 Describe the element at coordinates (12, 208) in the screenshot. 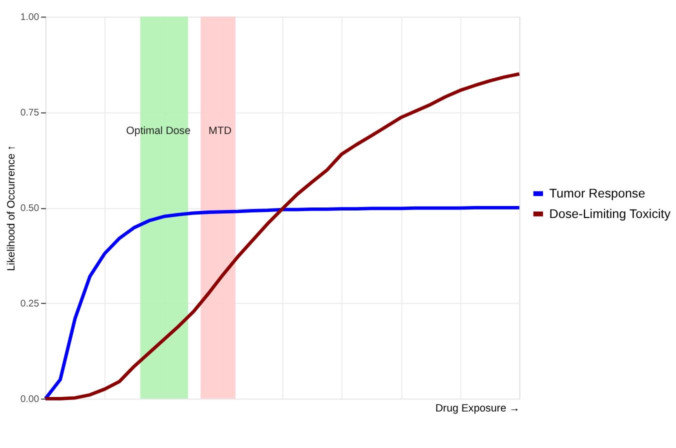

I see `y-axis-title: Likelihood of Occurrence ↑` at that location.